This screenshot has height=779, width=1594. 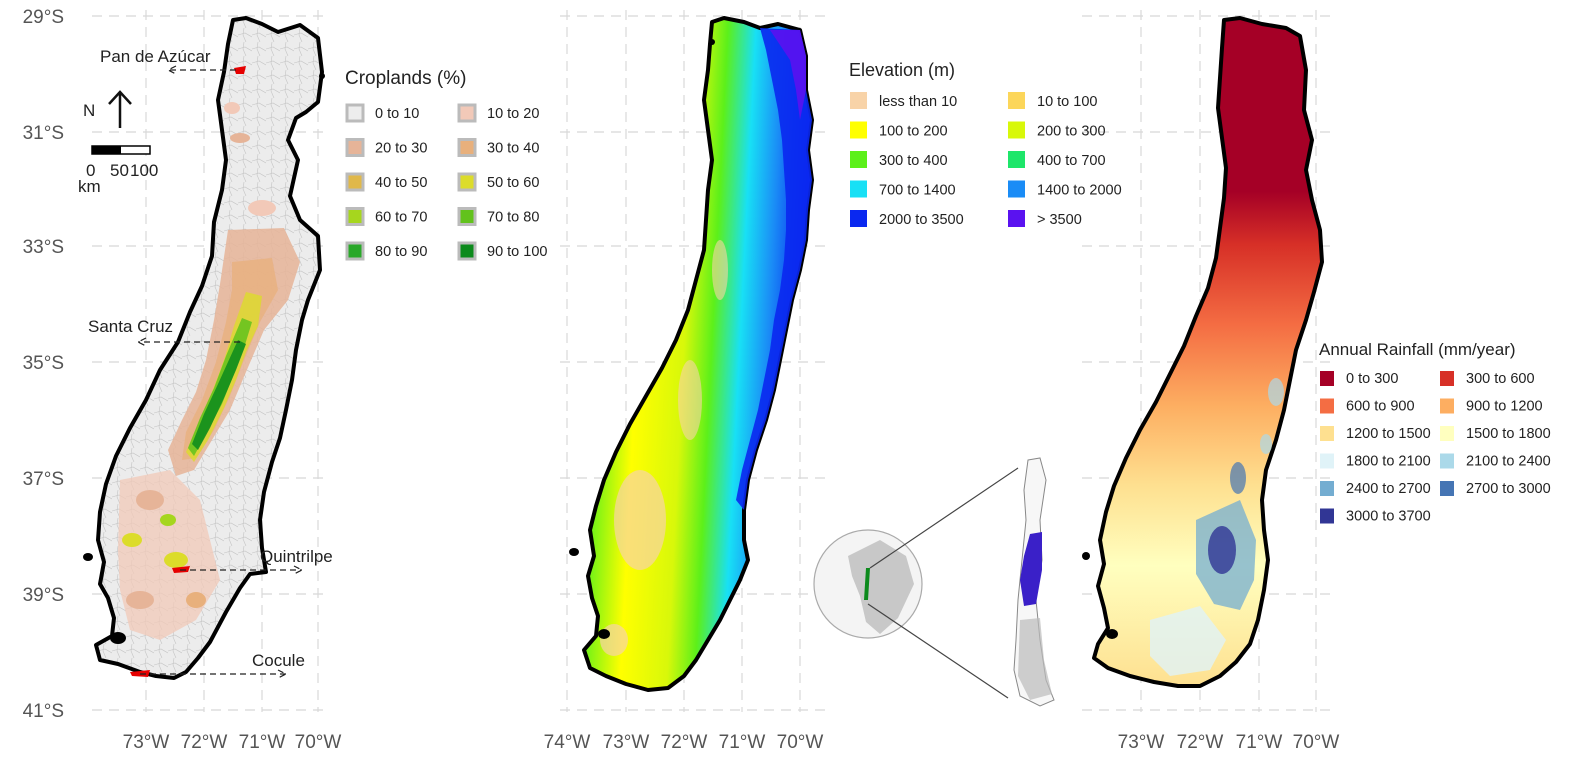 What do you see at coordinates (567, 742) in the screenshot?
I see `longitude-tick-label: 74°W` at bounding box center [567, 742].